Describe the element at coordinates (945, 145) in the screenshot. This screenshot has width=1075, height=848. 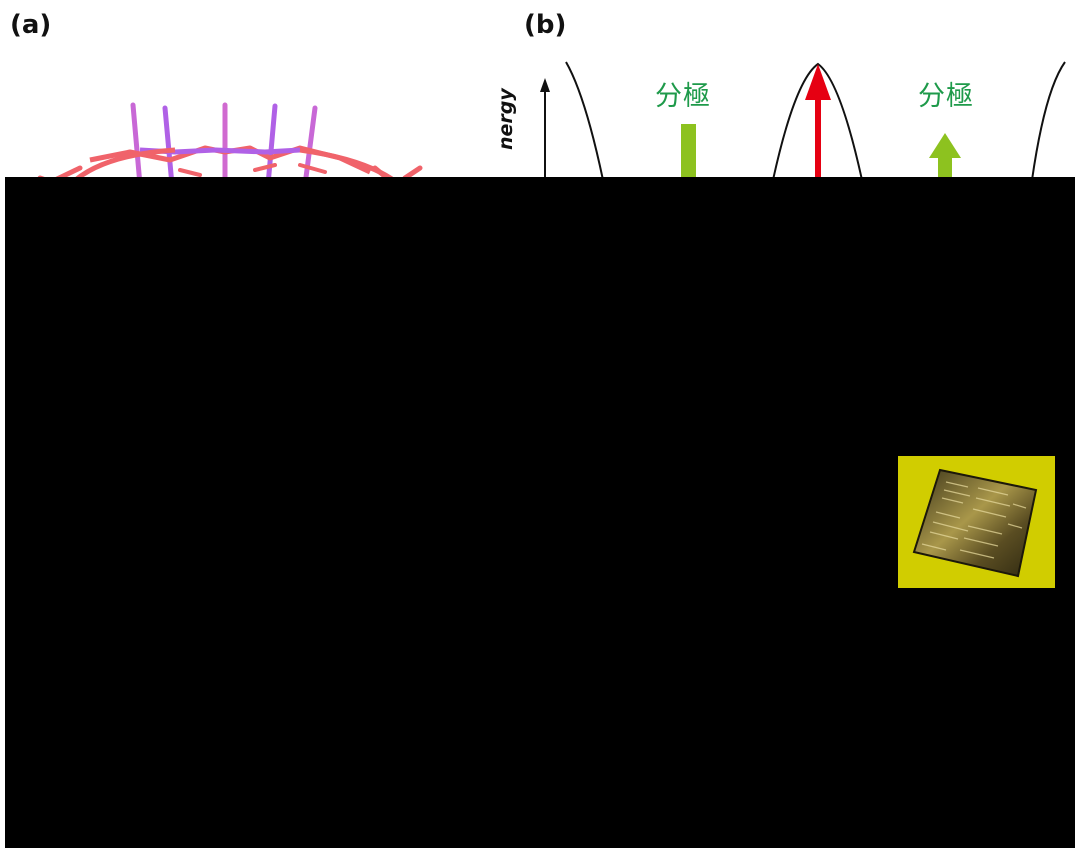
I see `polarization-arrow-head` at that location.